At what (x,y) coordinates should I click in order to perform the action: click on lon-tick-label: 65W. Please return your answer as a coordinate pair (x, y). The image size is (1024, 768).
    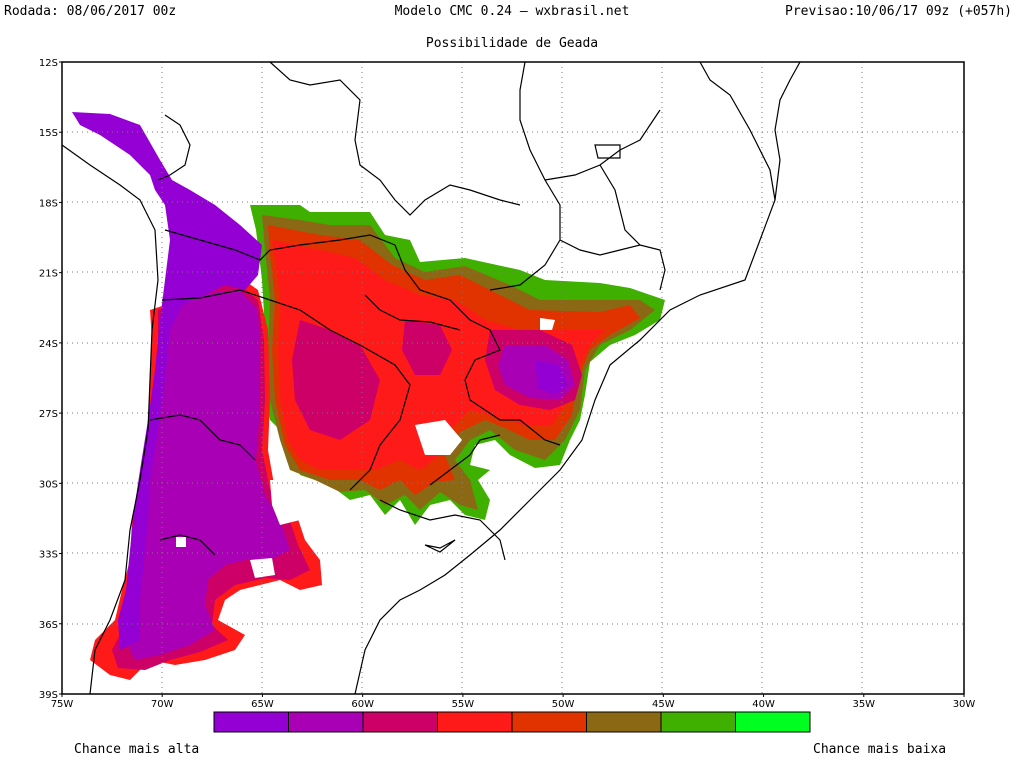
    Looking at the image, I should click on (262, 704).